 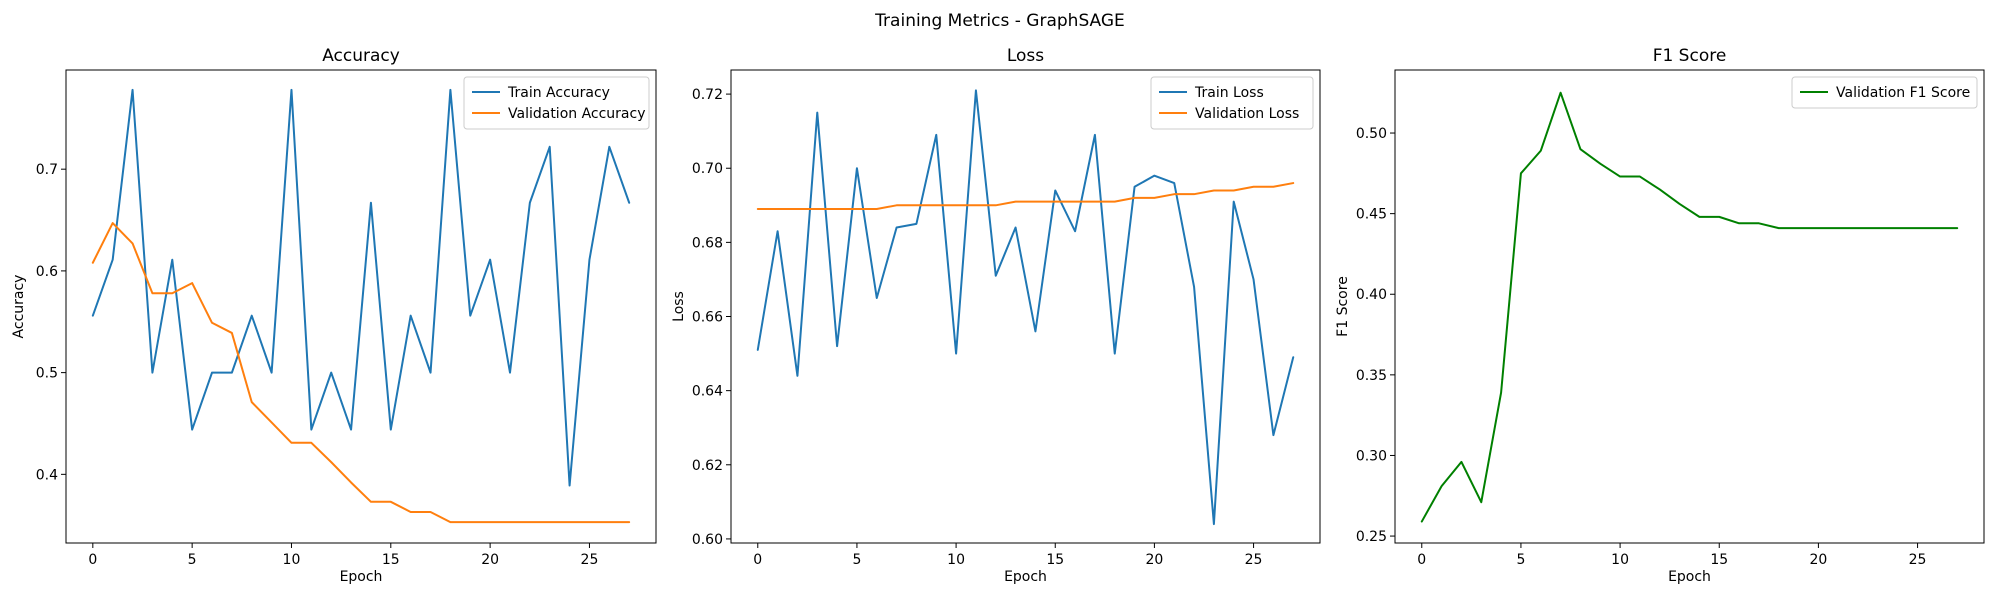 I want to click on chart-title: Accuracy, so click(x=361, y=56).